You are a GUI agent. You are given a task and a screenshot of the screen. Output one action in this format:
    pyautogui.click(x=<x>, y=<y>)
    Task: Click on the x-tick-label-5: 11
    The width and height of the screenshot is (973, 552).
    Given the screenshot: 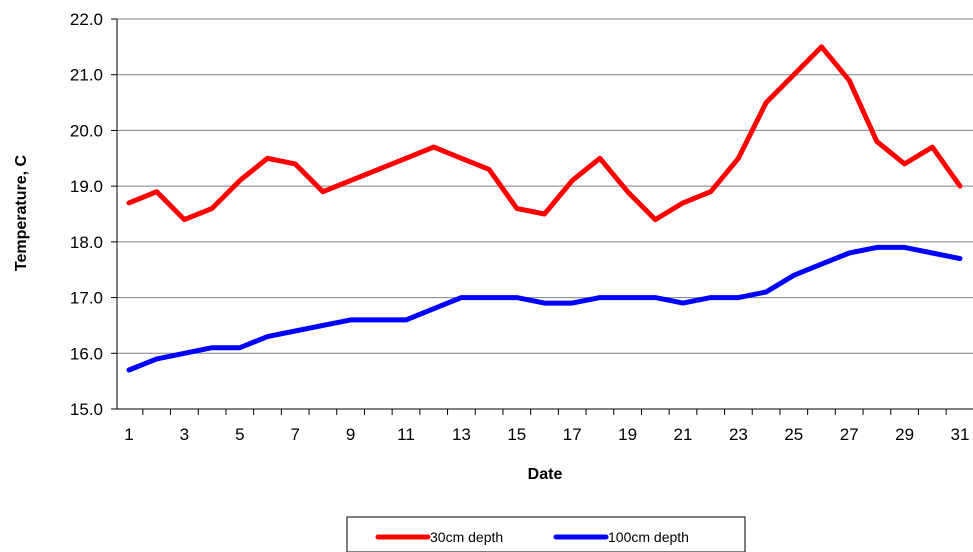 What is the action you would take?
    pyautogui.click(x=406, y=434)
    